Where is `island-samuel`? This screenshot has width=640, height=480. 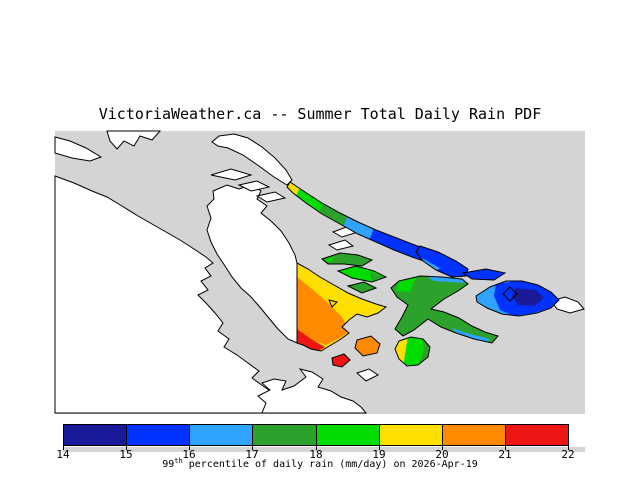
island-samuel is located at coordinates (484, 274).